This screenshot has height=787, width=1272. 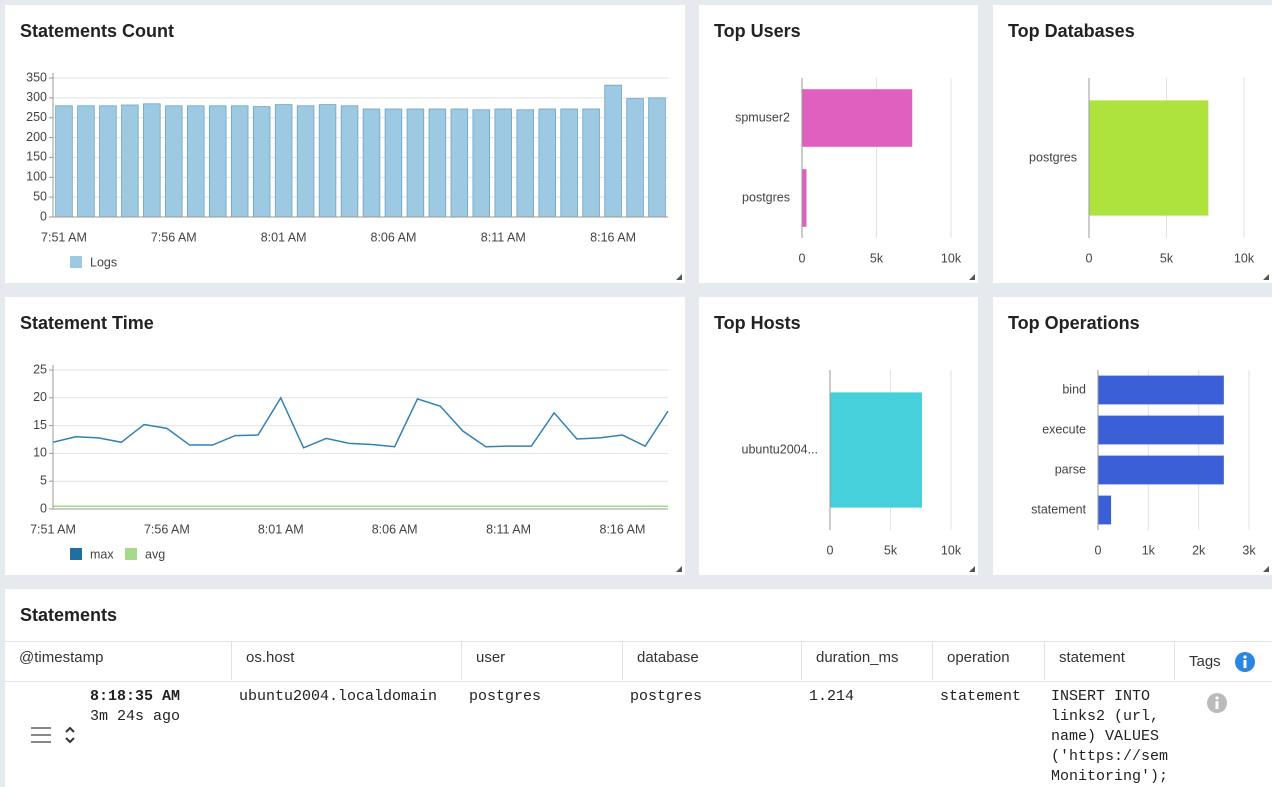 What do you see at coordinates (508, 529) in the screenshot?
I see `x-tick-label: 8:11 AM` at bounding box center [508, 529].